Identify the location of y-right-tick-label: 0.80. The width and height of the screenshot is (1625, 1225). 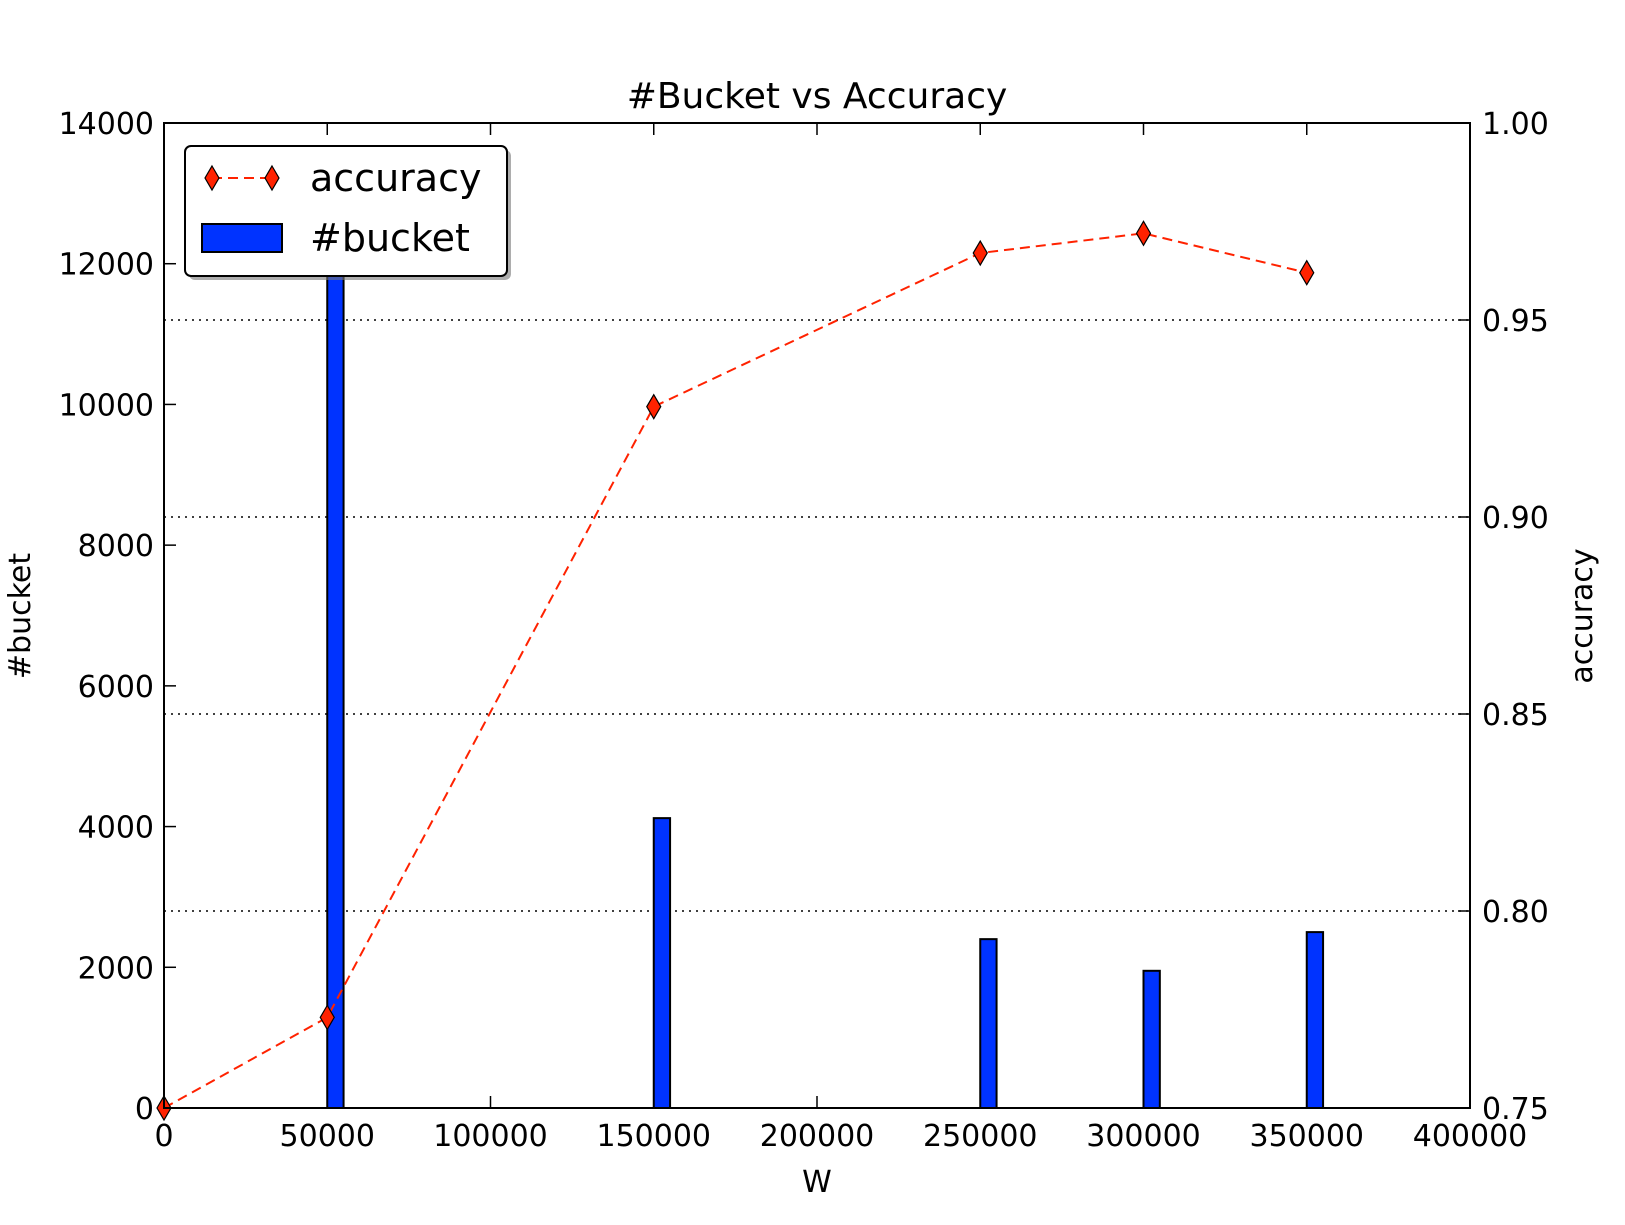
(1515, 912).